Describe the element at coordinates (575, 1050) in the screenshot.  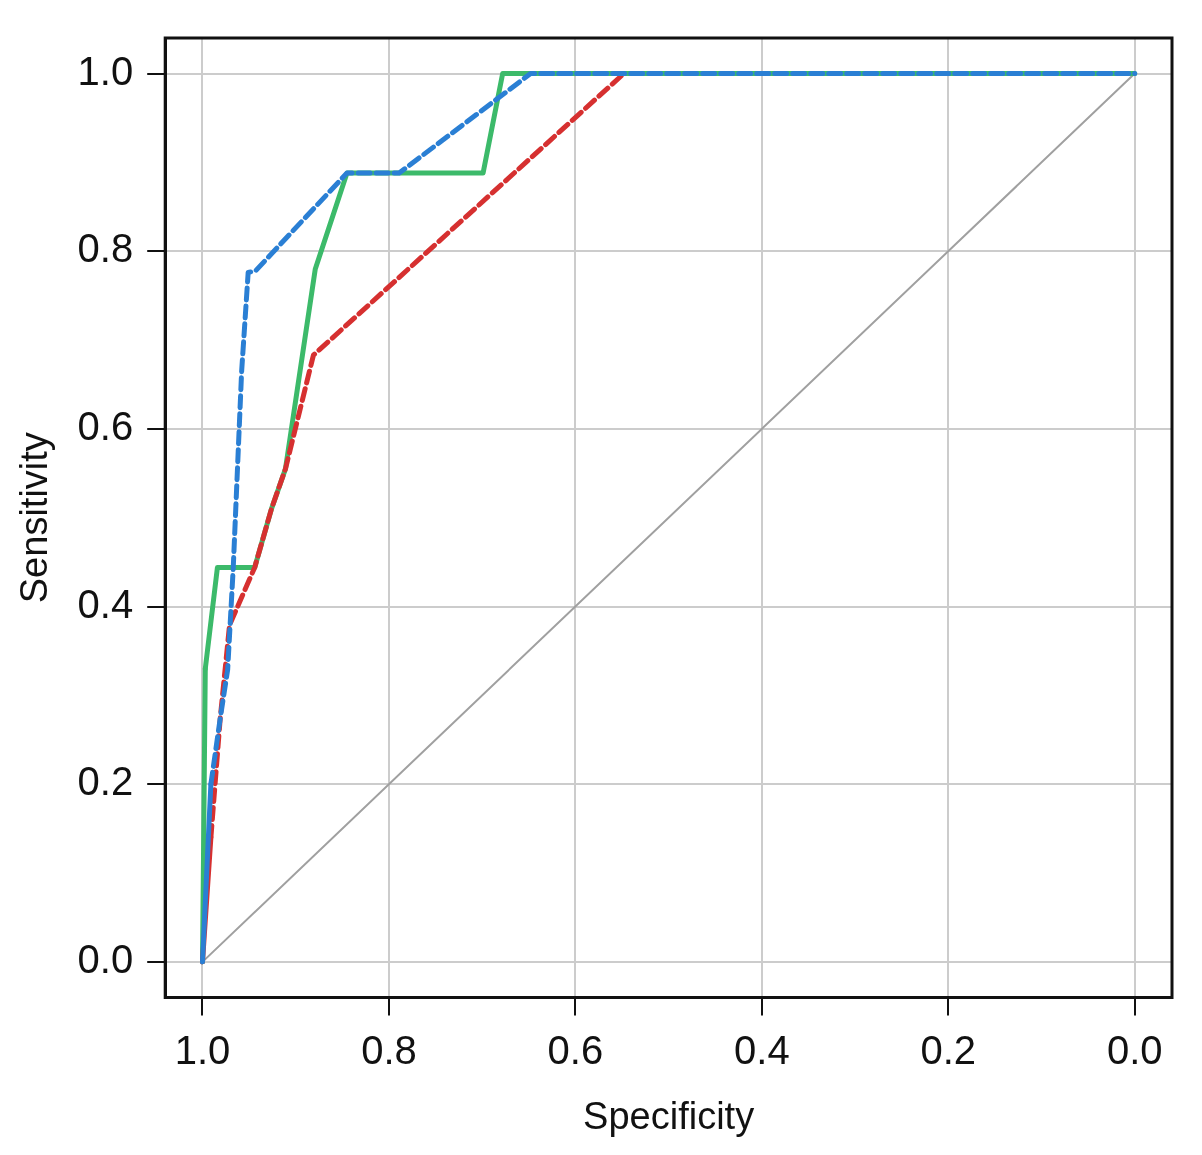
I see `x-tick-label: 0.6` at that location.